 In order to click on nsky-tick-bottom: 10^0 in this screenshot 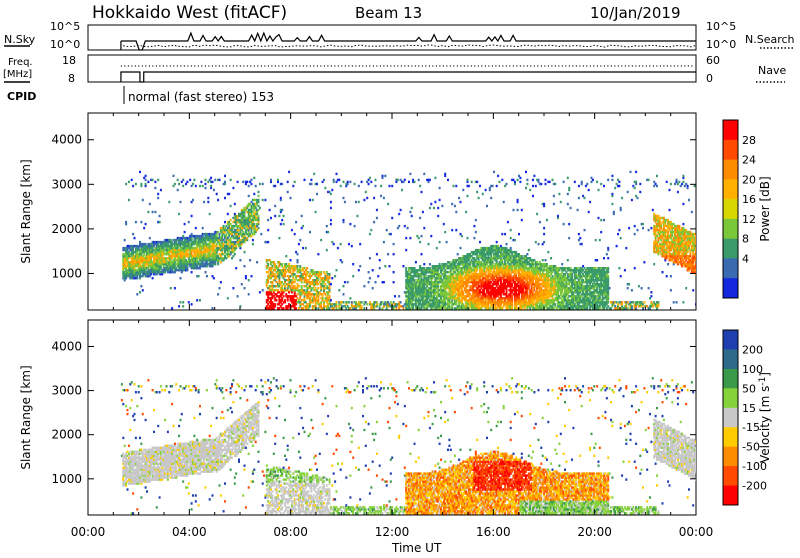, I will do `click(65, 44)`.